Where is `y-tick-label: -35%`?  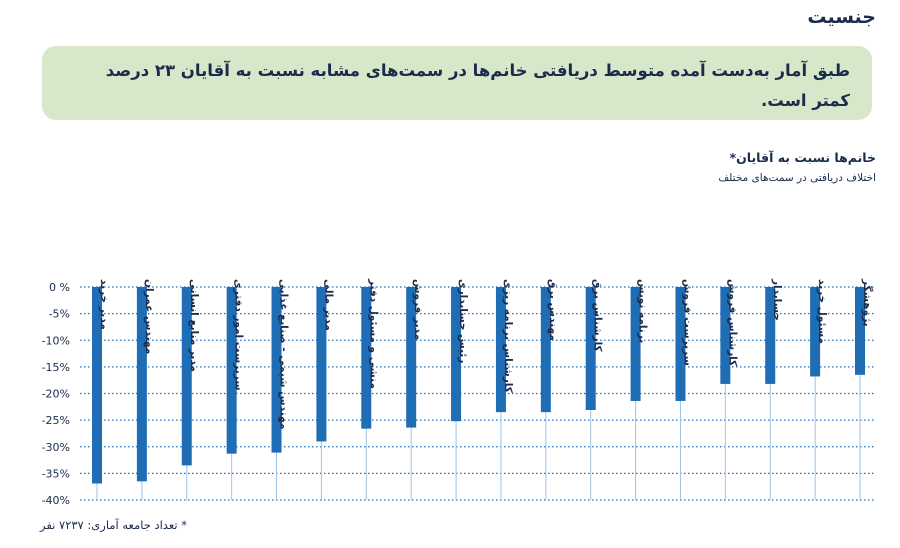 y-tick-label: -35% is located at coordinates (56, 473).